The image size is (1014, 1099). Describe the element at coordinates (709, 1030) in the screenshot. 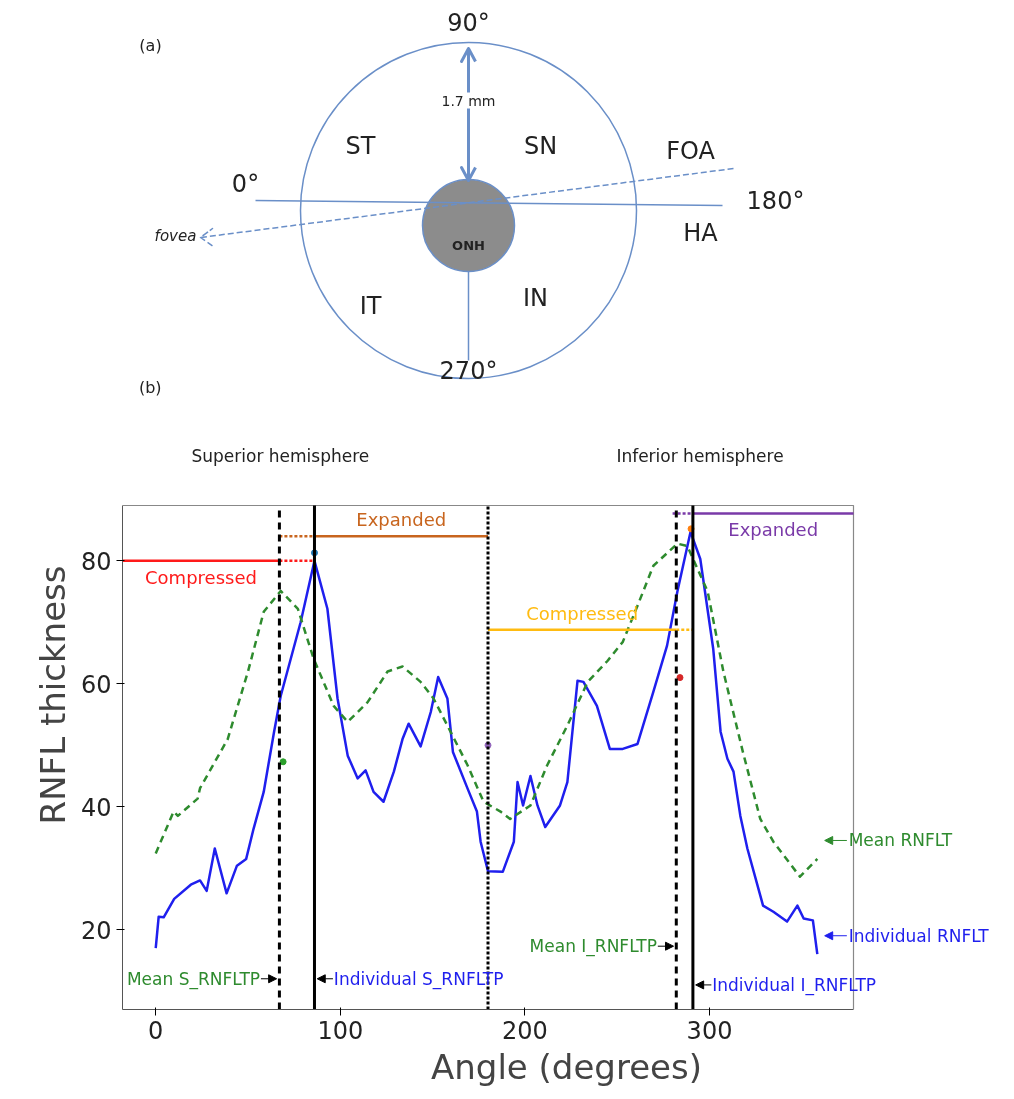

I see `x-tick-label: 300` at that location.